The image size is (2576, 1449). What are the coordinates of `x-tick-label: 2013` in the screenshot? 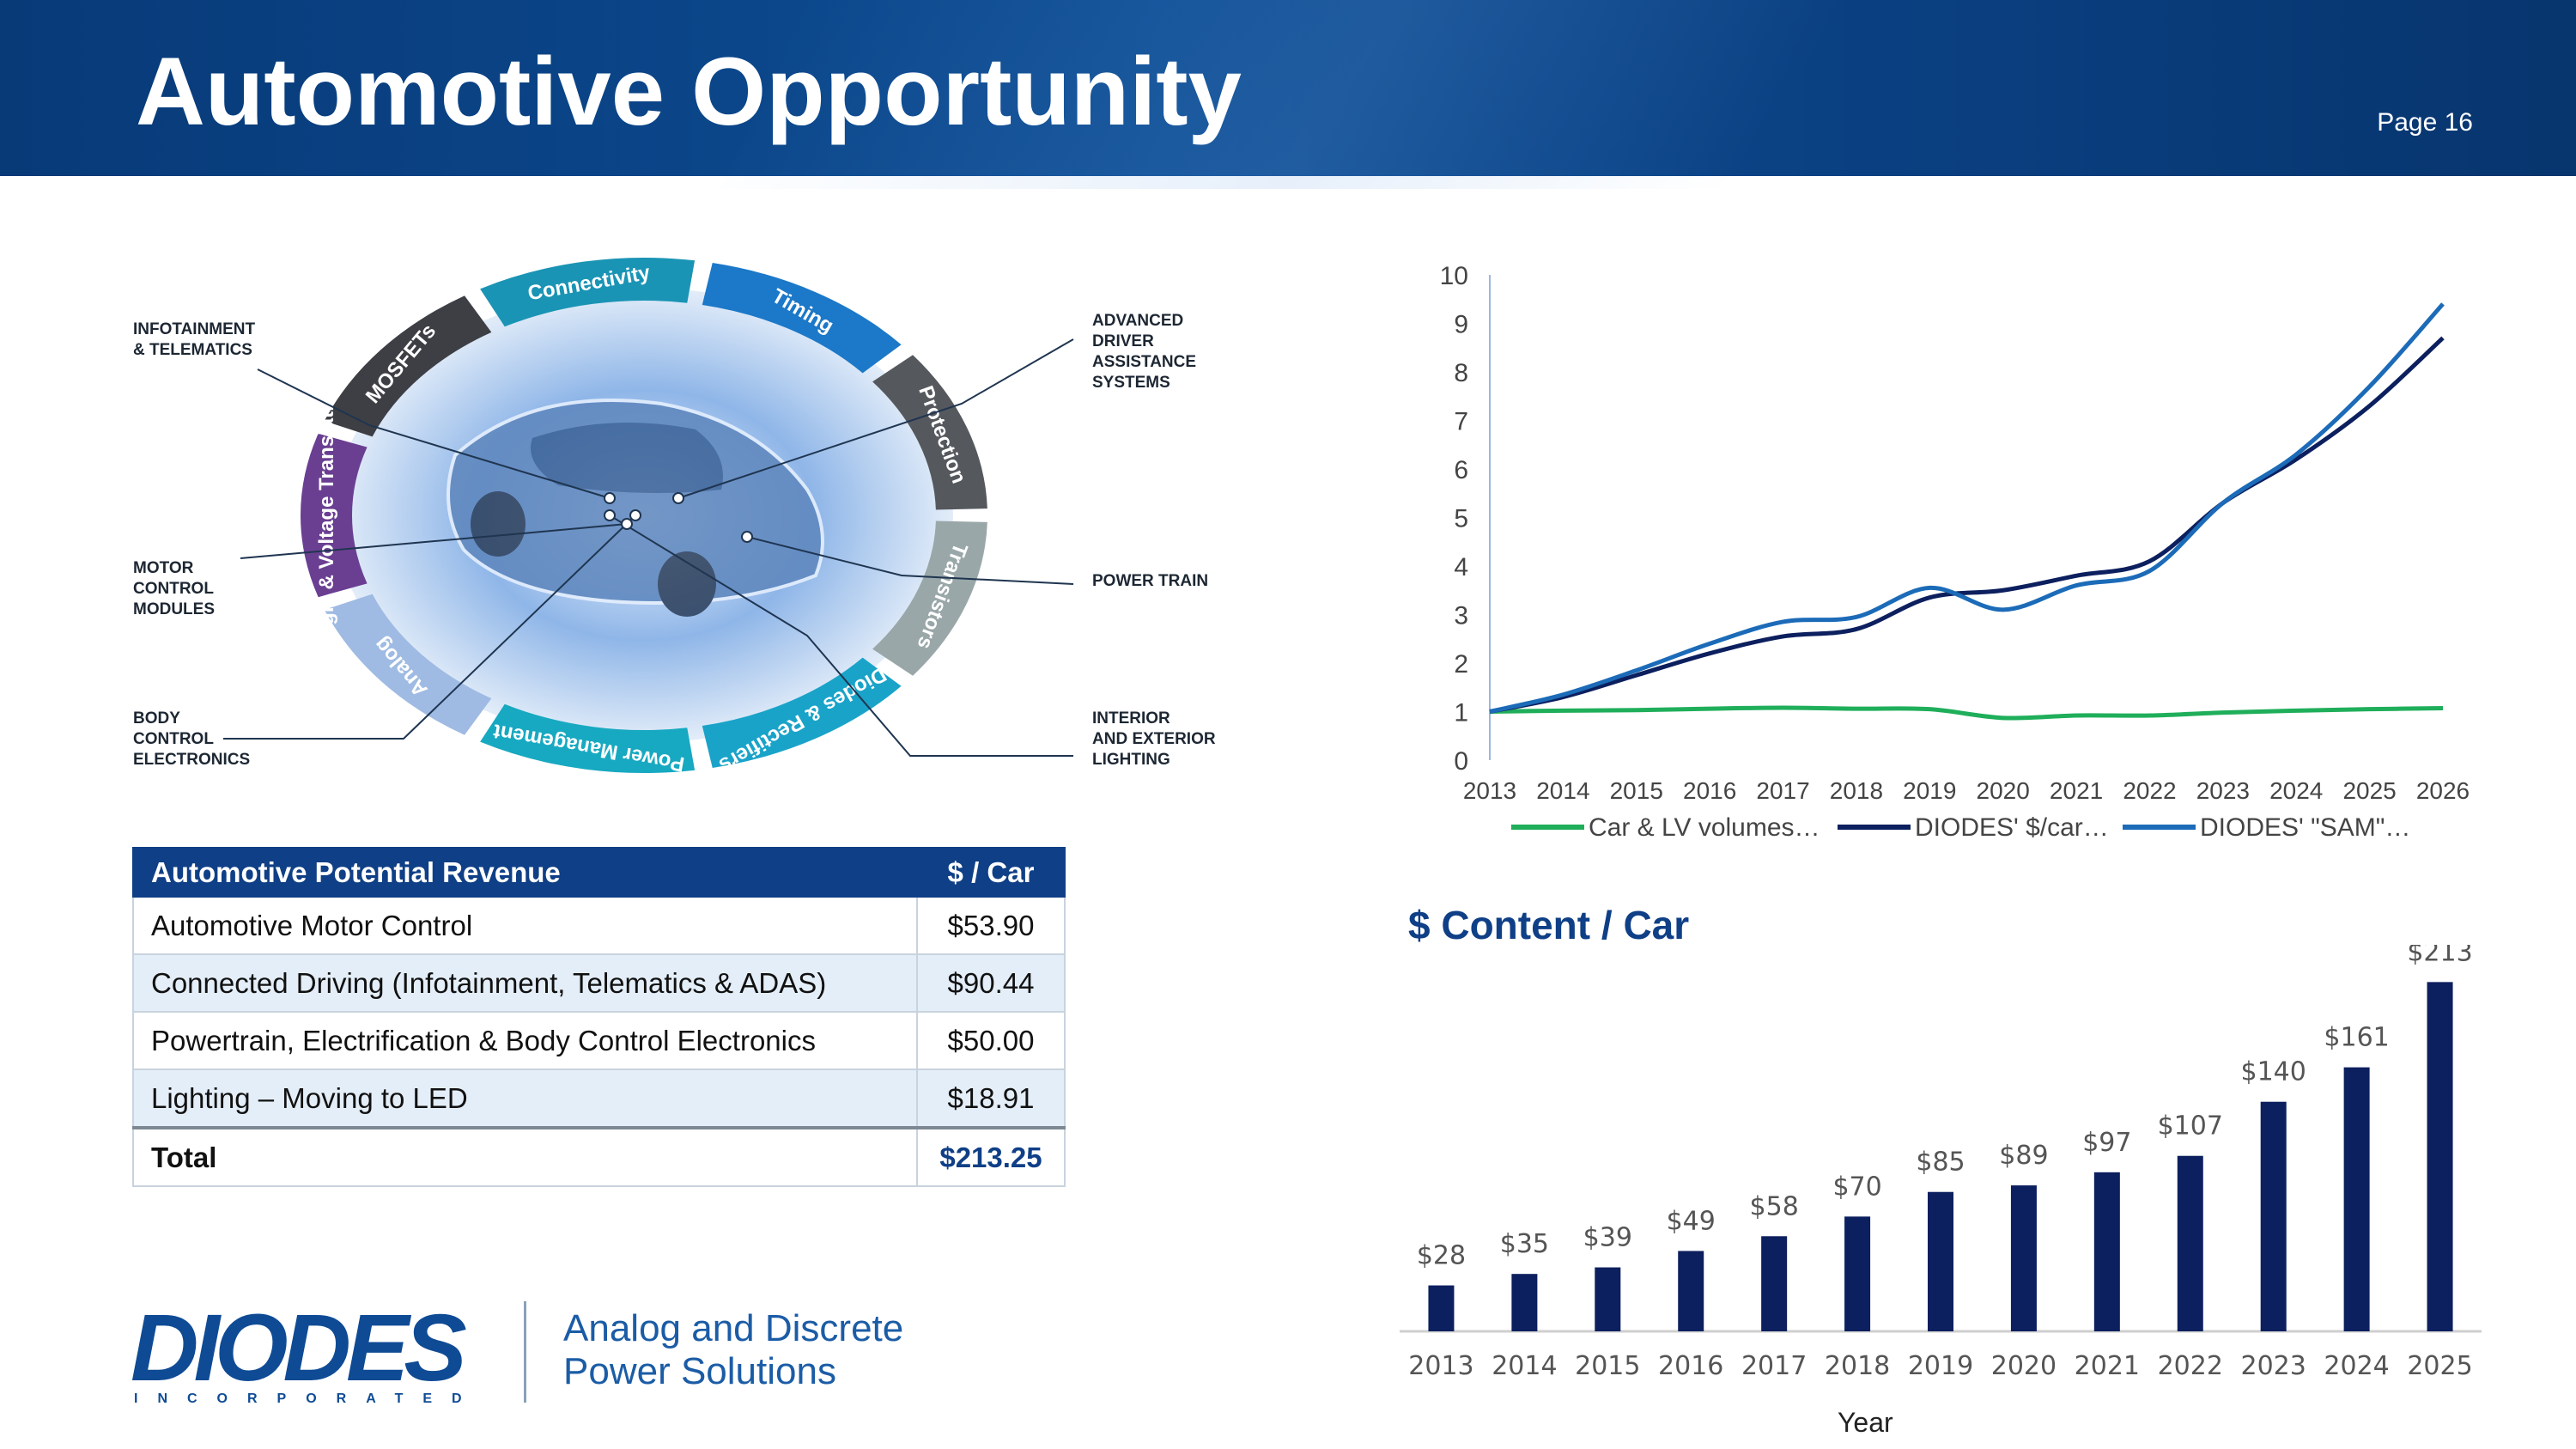 It's located at (1489, 790).